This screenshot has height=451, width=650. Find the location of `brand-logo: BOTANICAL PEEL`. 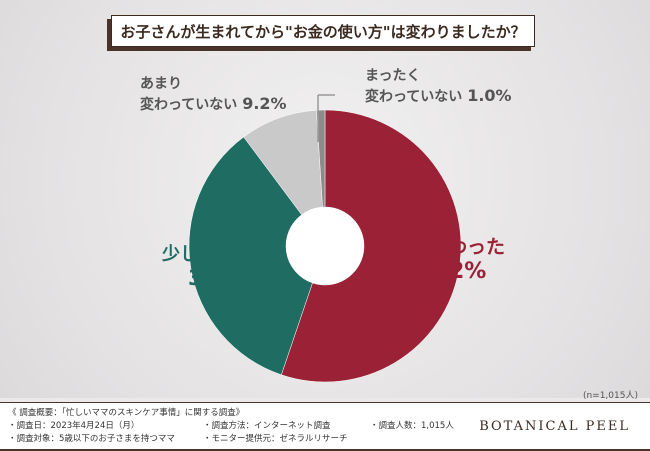

brand-logo: BOTANICAL PEEL is located at coordinates (554, 426).